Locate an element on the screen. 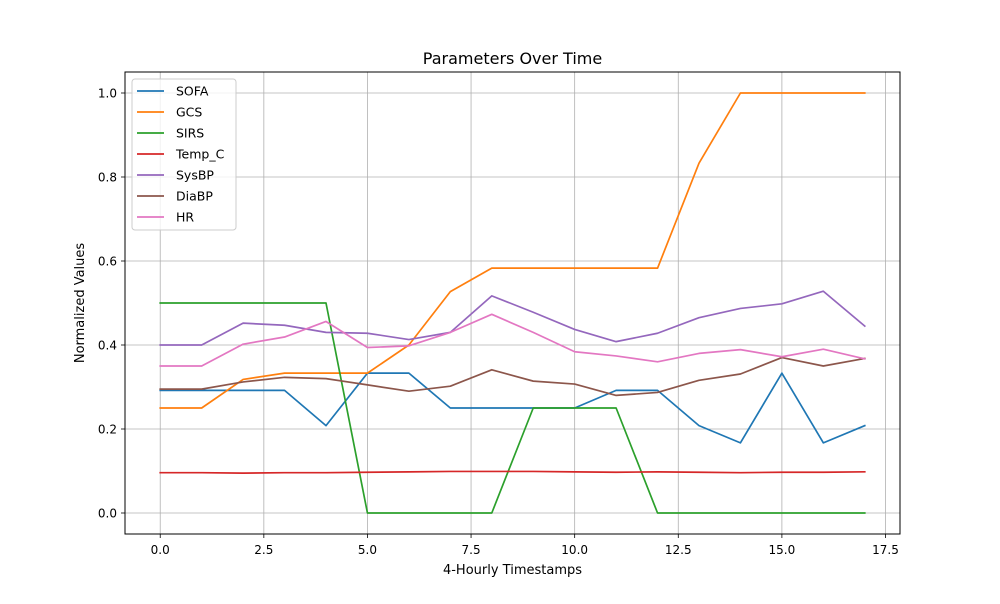 This screenshot has width=1000, height=604. legend-entry-hr: HR is located at coordinates (165, 217).